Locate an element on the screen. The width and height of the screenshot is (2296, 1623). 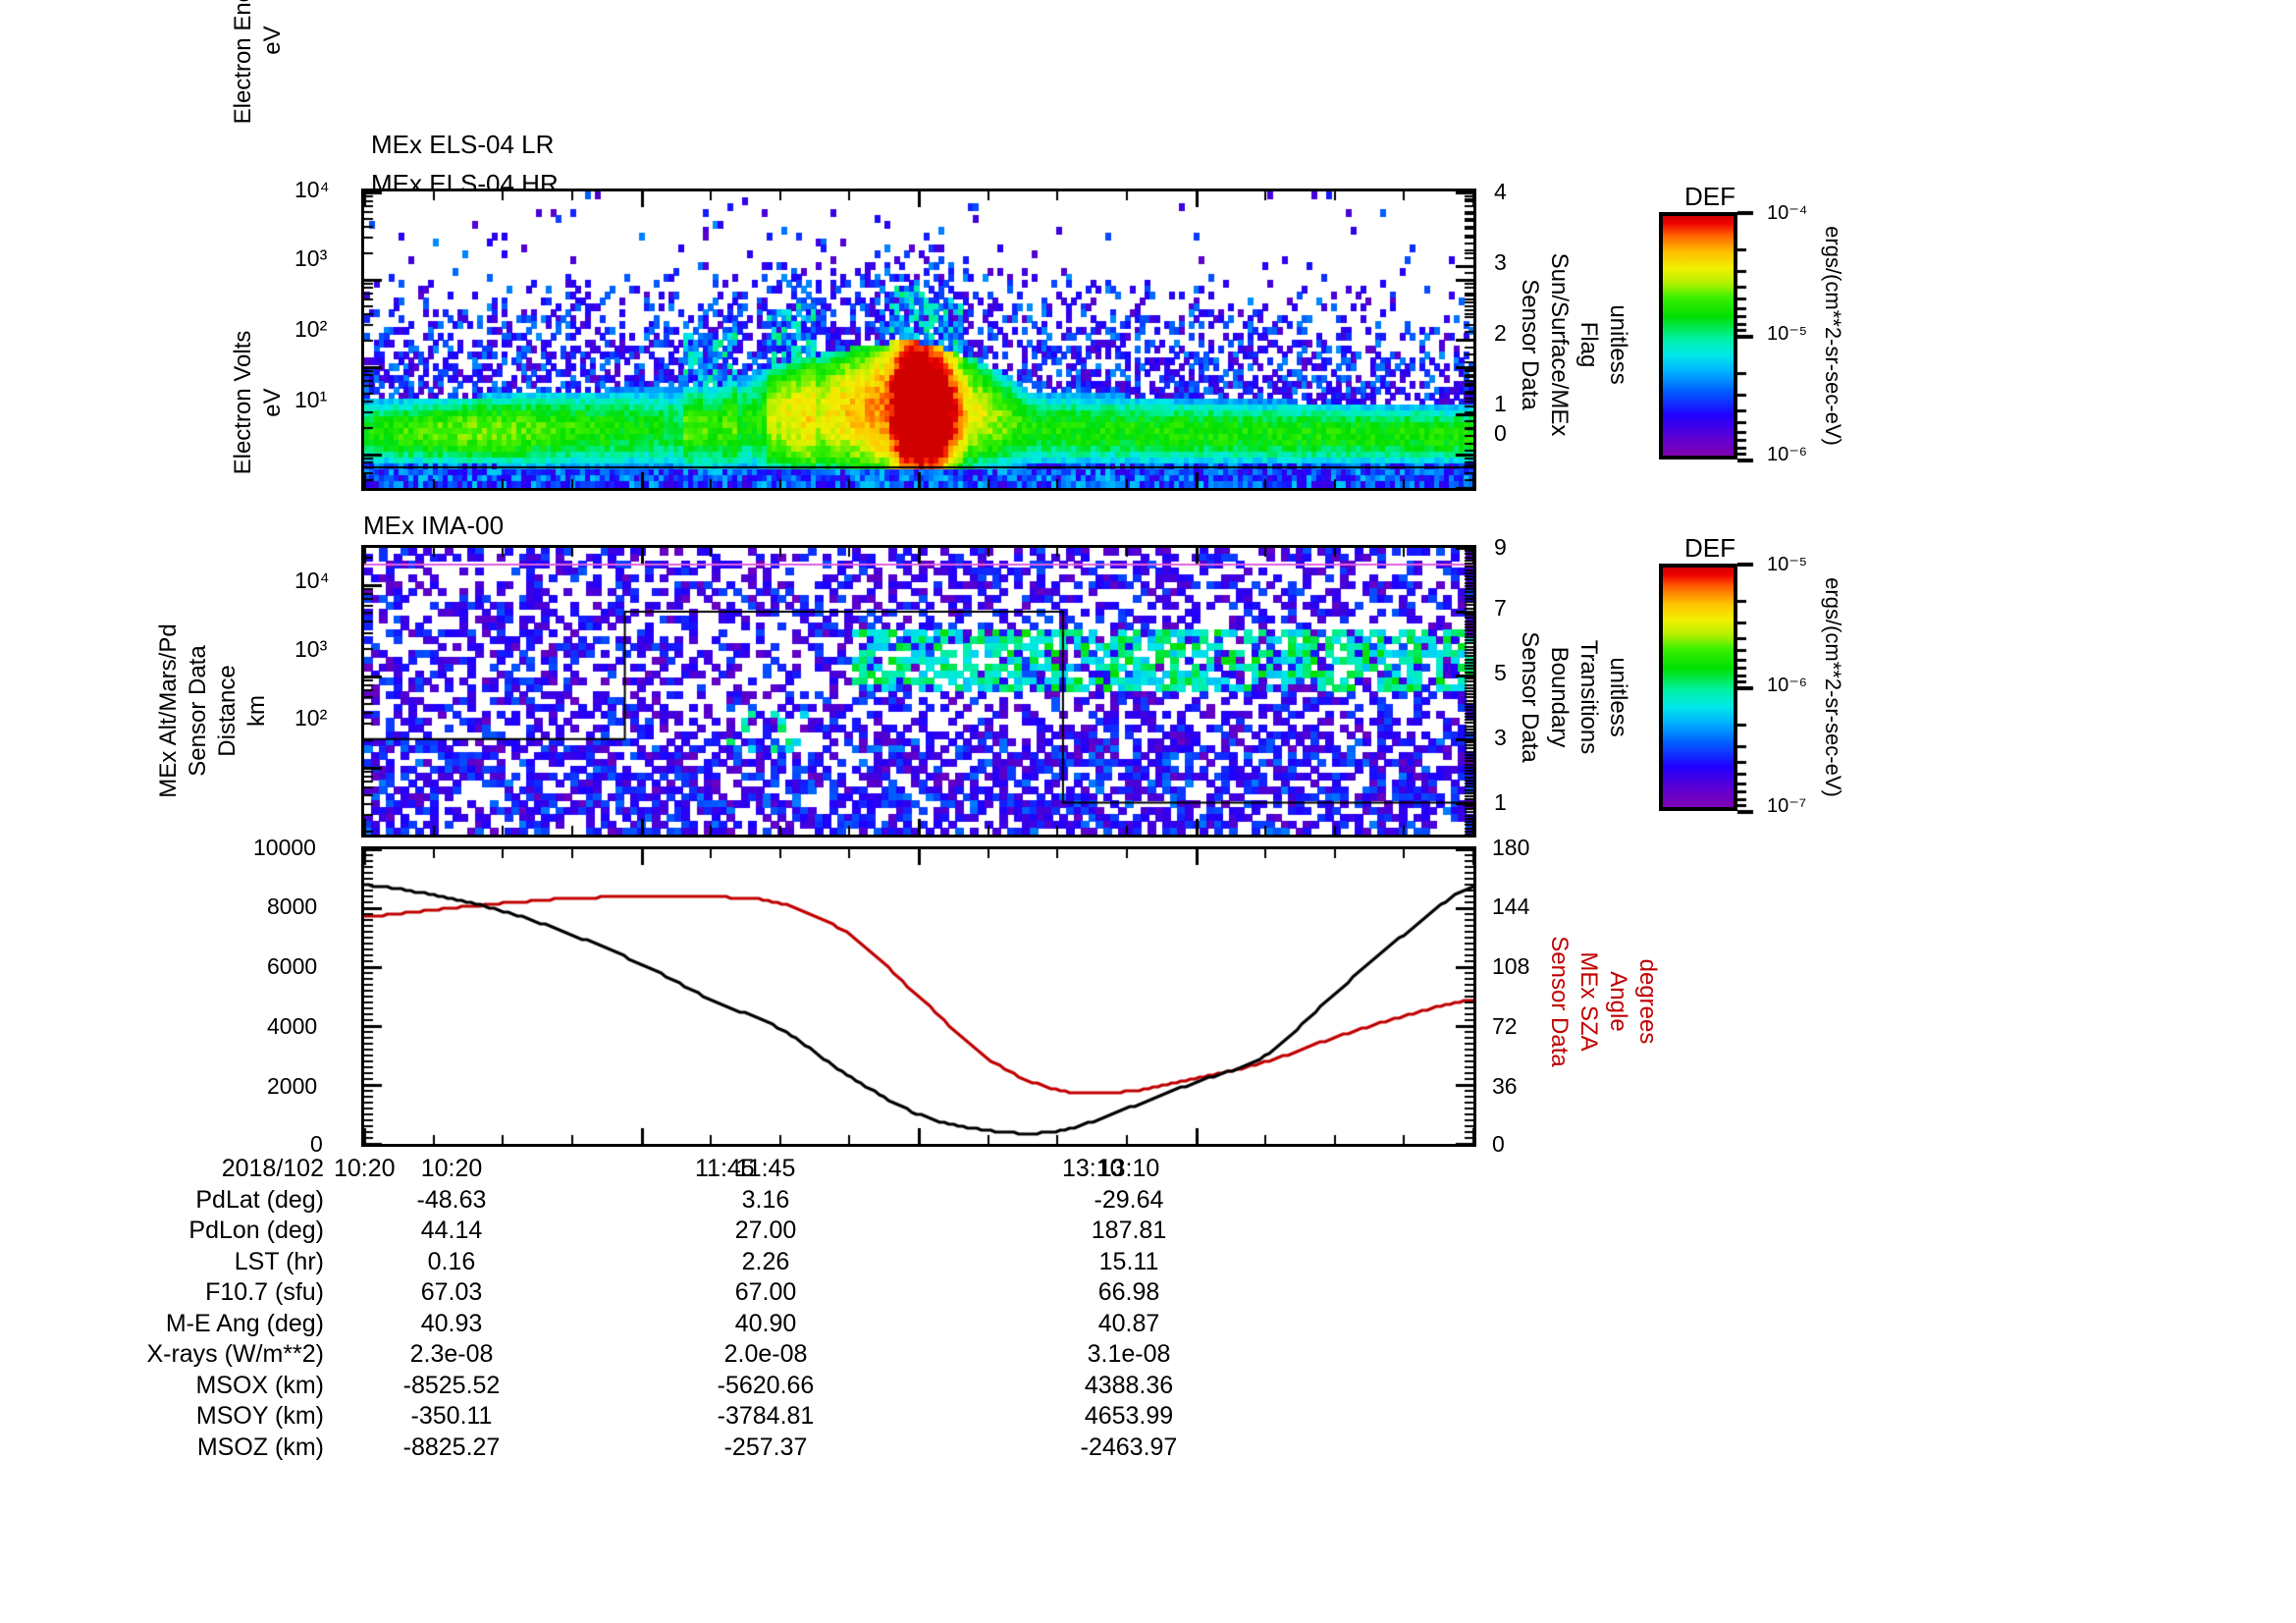
table-cell: 67.03 is located at coordinates (451, 1292).